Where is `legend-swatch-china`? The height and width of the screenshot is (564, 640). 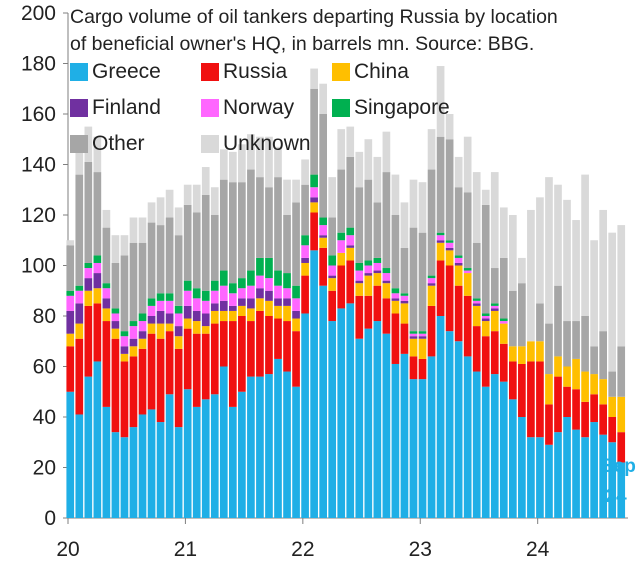 legend-swatch-china is located at coordinates (341, 72).